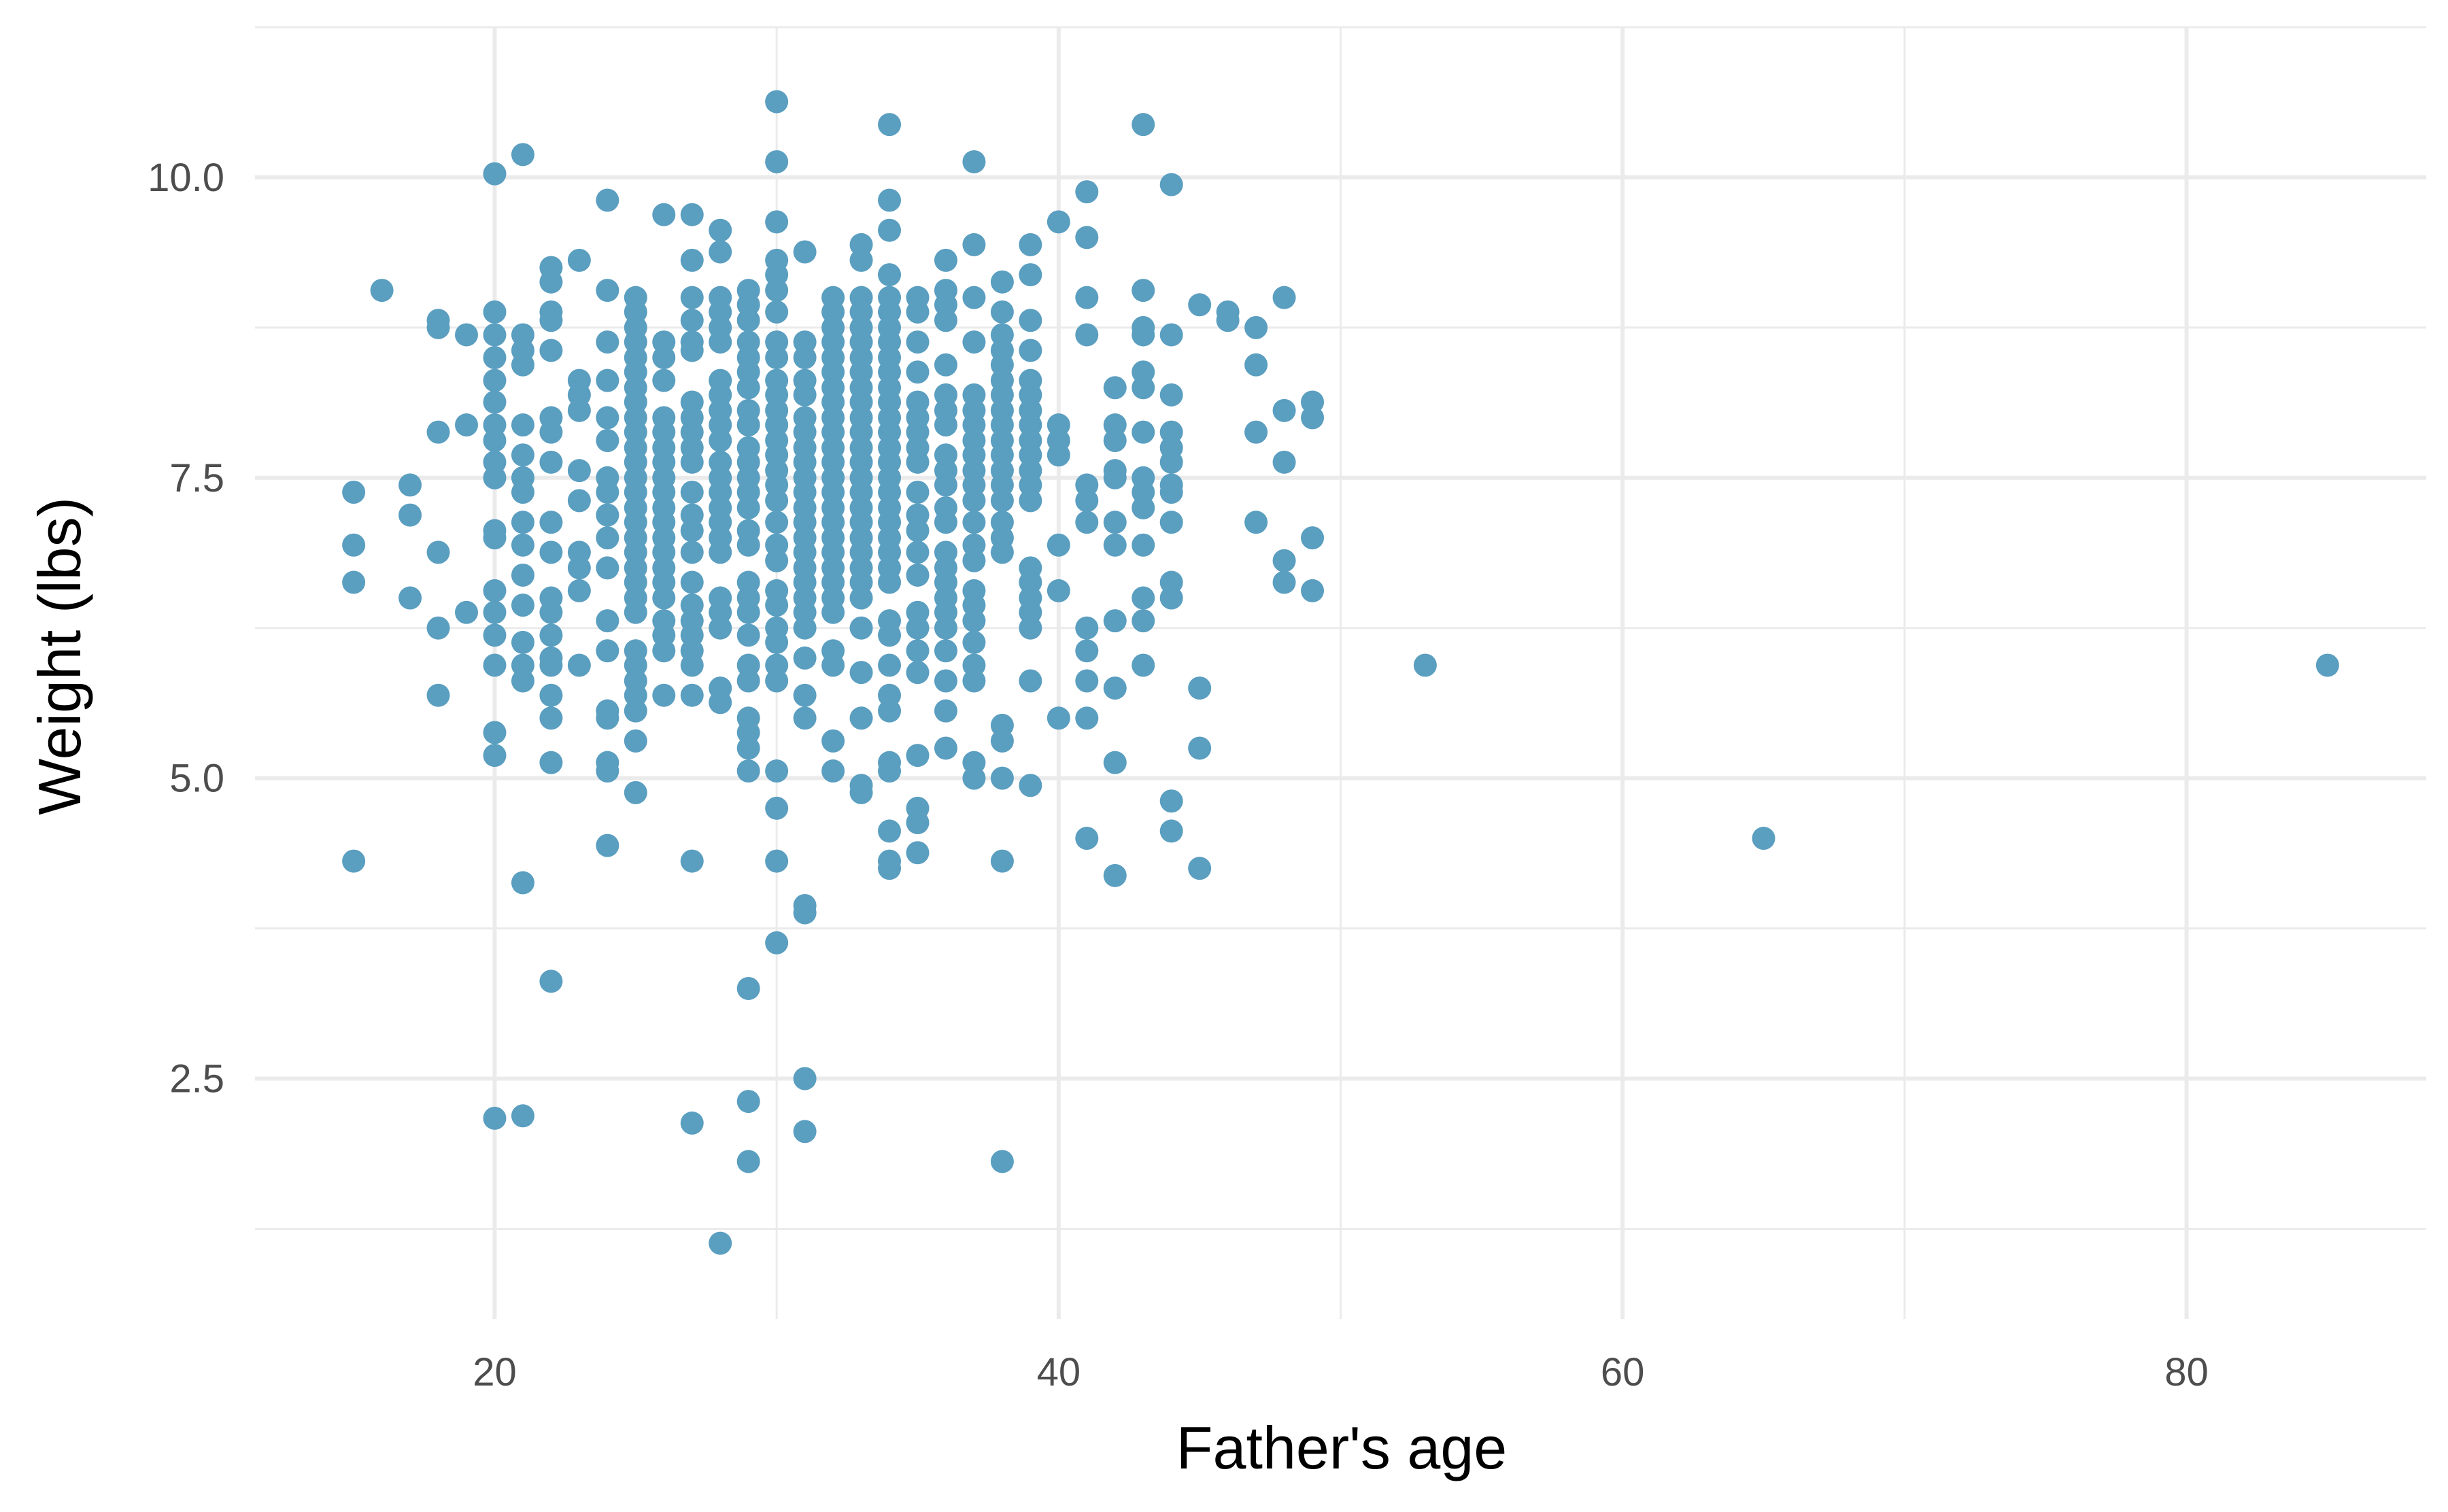 This screenshot has width=2448, height=1512. What do you see at coordinates (495, 1372) in the screenshot?
I see `x-tick-label: 20` at bounding box center [495, 1372].